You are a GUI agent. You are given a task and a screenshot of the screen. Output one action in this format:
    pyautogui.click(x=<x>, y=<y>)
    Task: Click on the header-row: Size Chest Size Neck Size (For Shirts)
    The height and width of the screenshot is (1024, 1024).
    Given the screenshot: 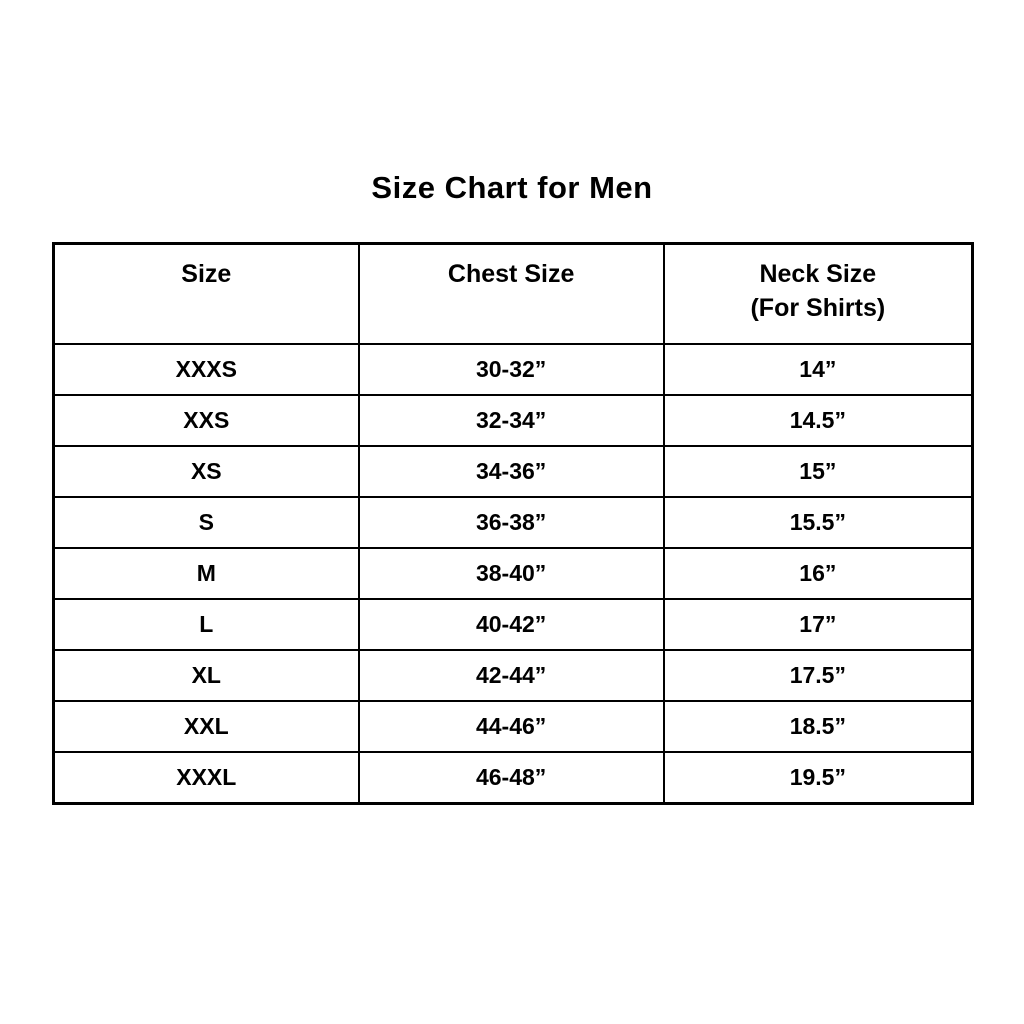 What is the action you would take?
    pyautogui.click(x=513, y=293)
    